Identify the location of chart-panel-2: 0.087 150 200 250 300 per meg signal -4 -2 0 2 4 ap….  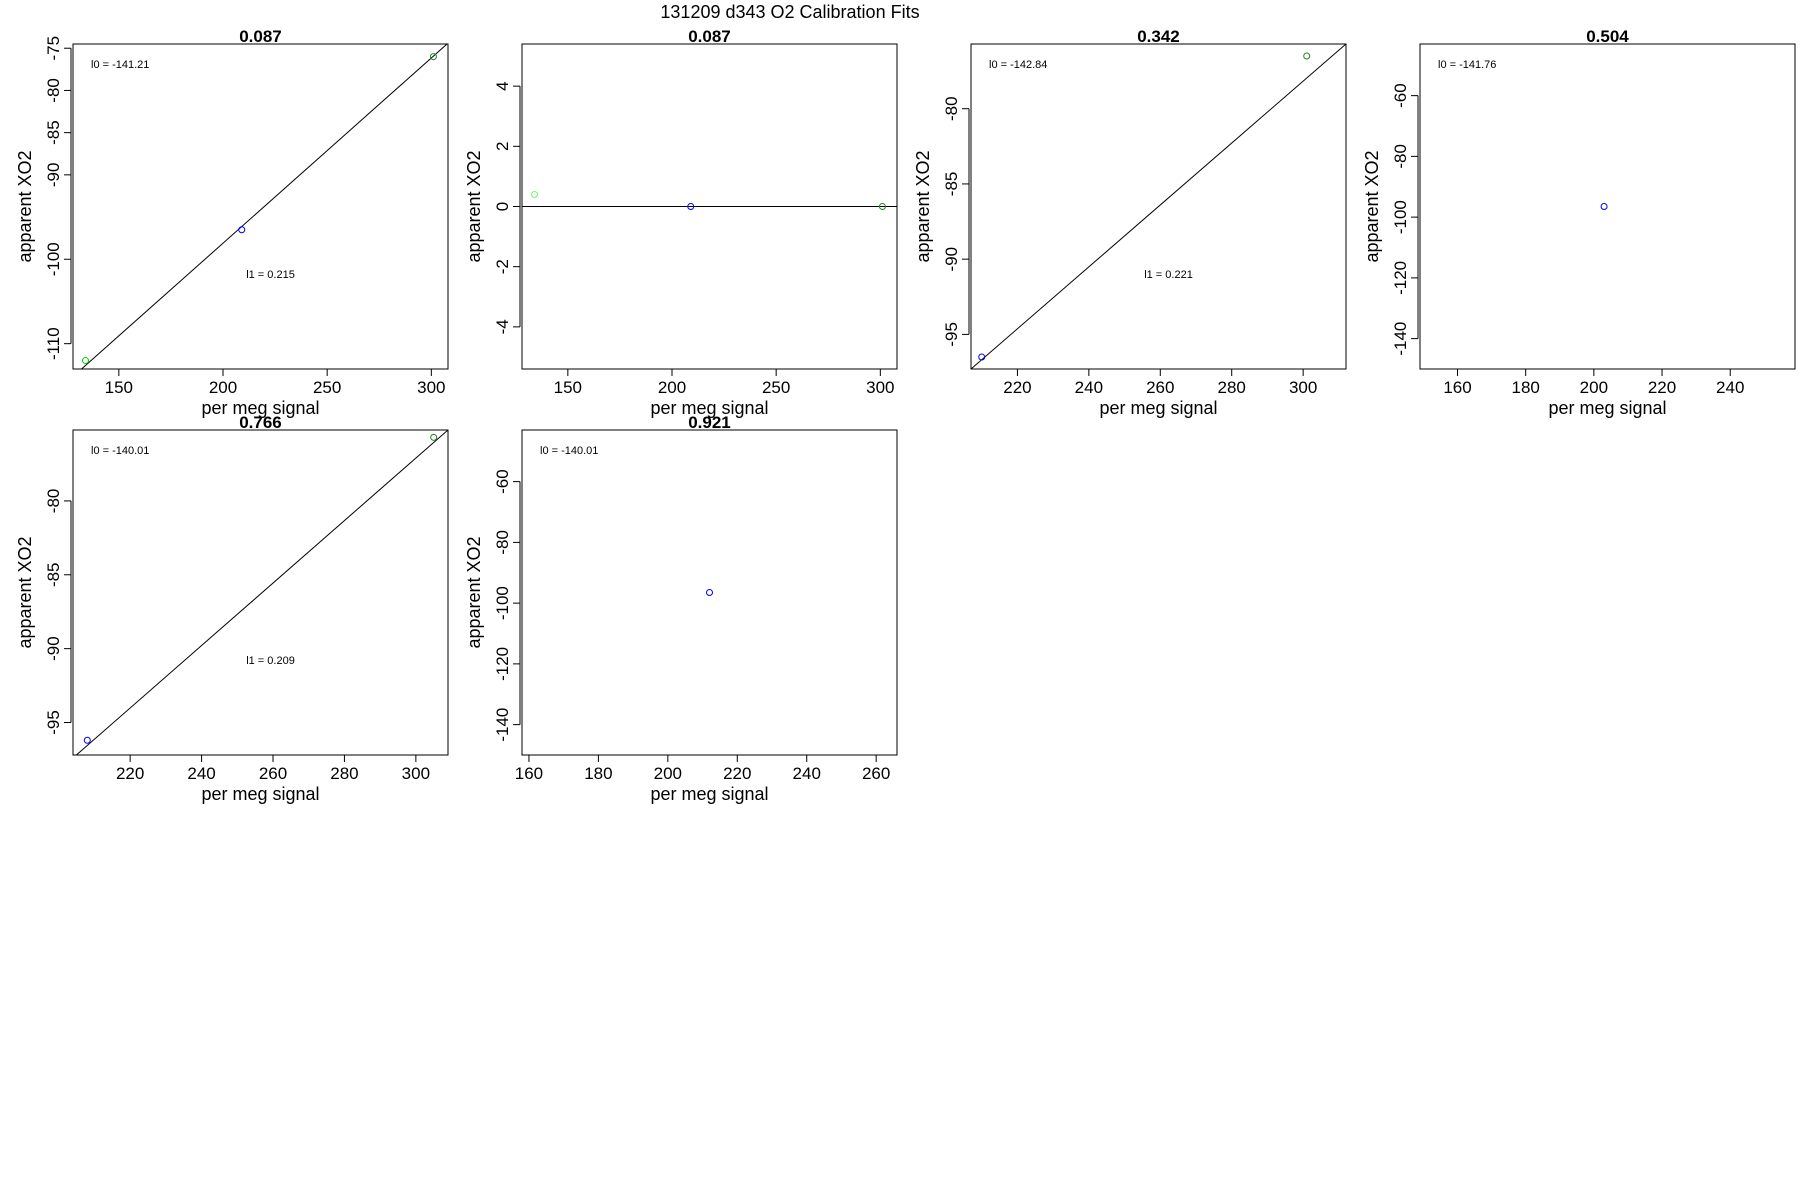
(681, 222).